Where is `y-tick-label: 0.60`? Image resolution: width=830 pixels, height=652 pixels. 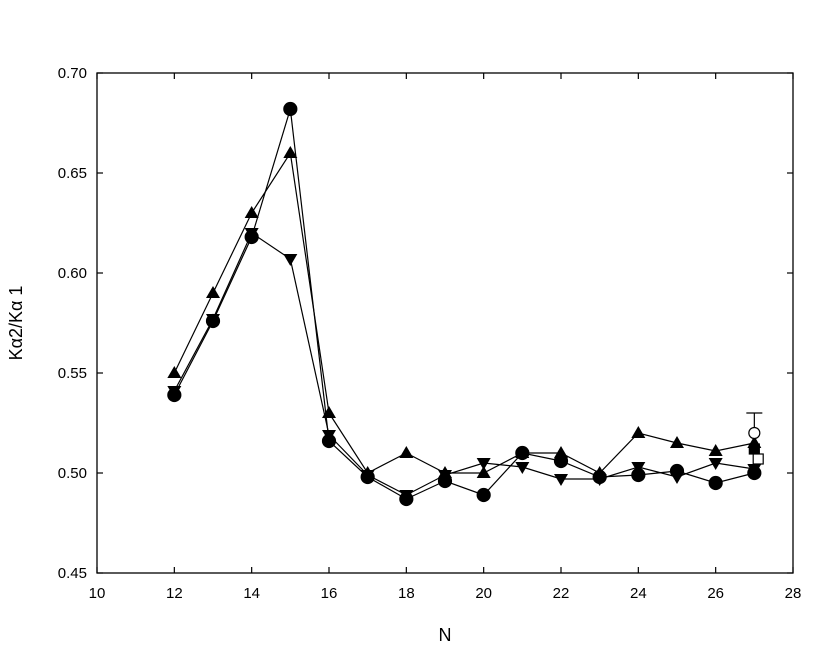 y-tick-label: 0.60 is located at coordinates (72, 273).